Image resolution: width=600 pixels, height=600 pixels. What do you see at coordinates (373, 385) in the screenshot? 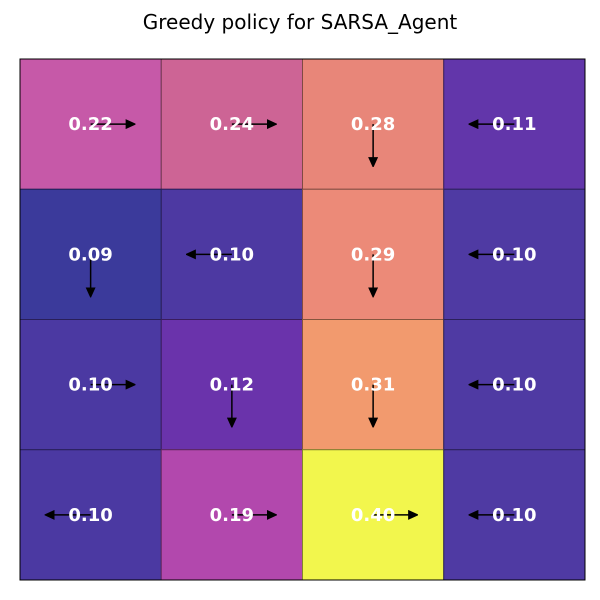
I see `cell-value-label: 0.31` at bounding box center [373, 385].